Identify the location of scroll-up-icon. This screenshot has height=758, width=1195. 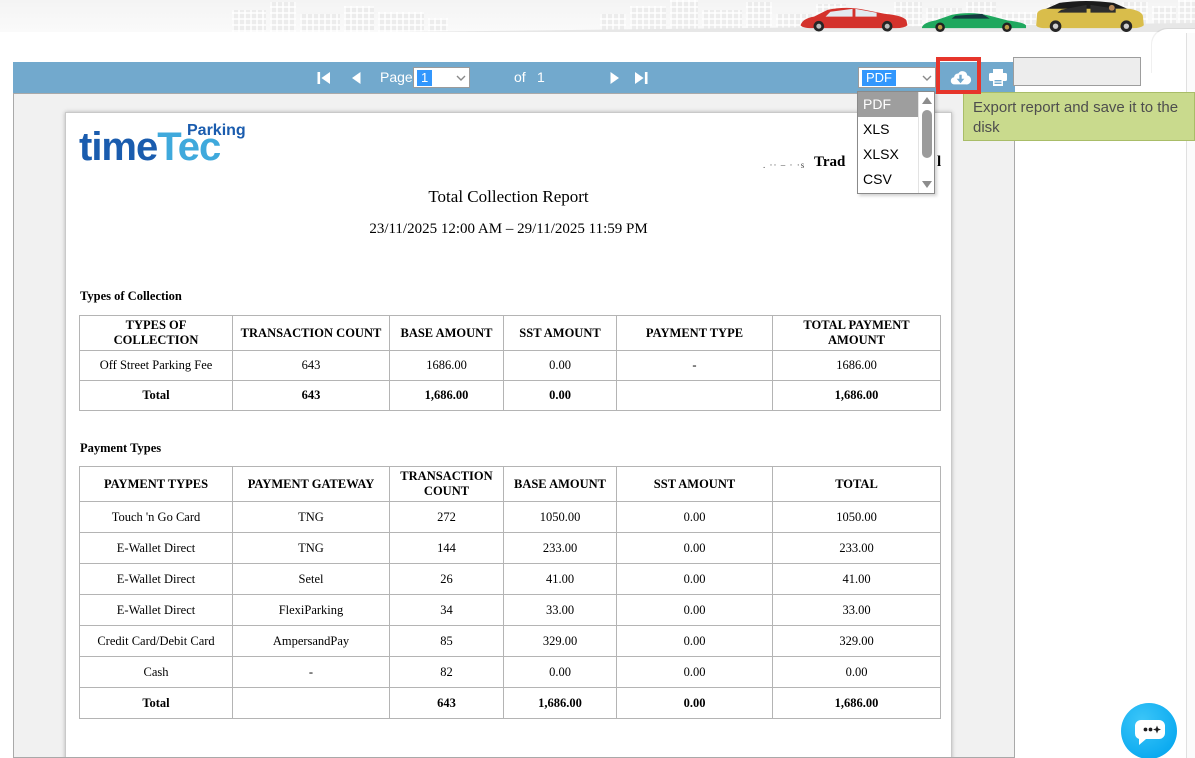
(927, 100).